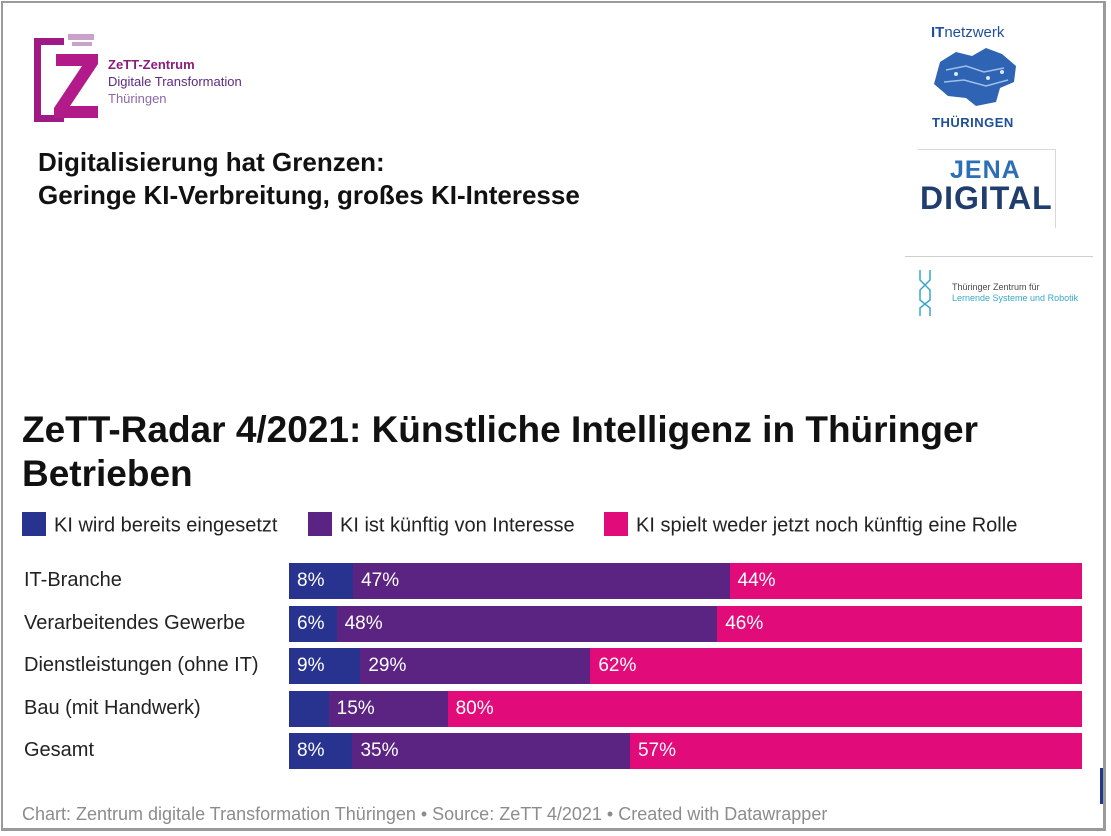  I want to click on jena-logo-frame, so click(987, 188).